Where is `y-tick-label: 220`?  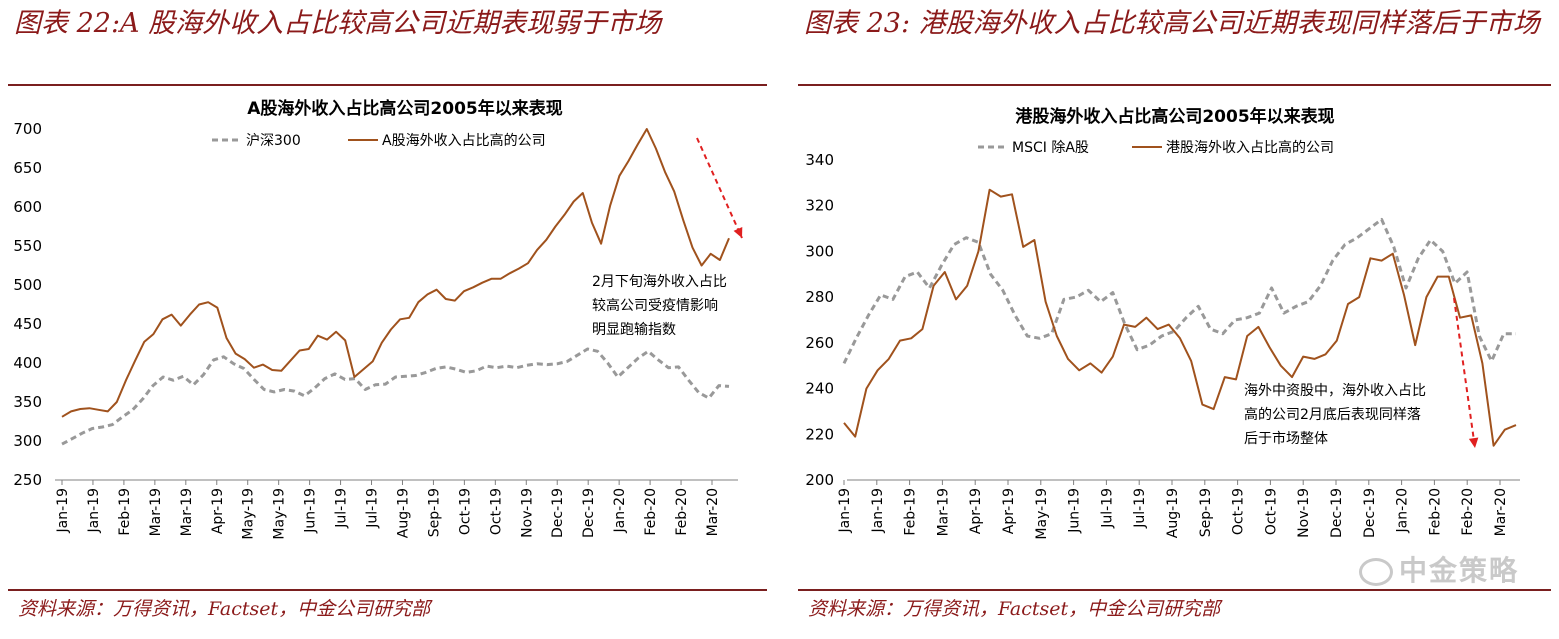 y-tick-label: 220 is located at coordinates (819, 434).